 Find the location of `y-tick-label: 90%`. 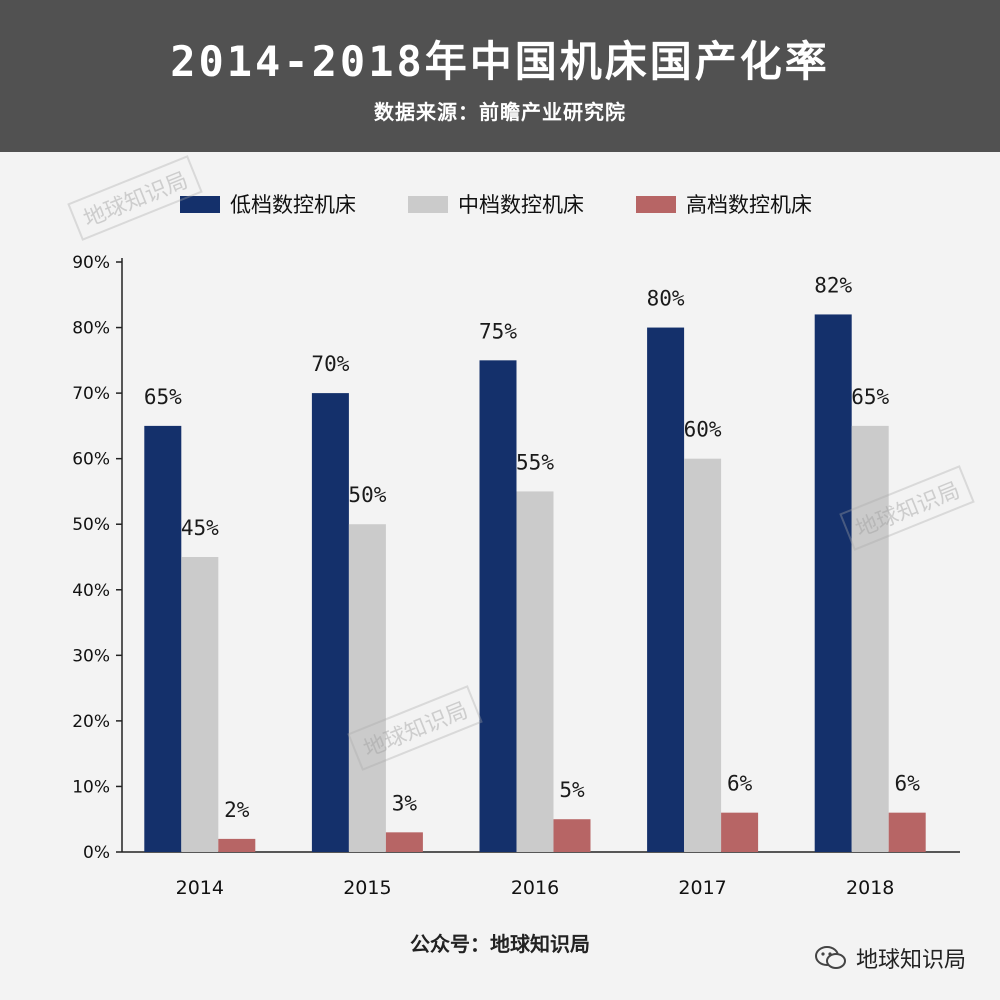

y-tick-label: 90% is located at coordinates (91, 263).